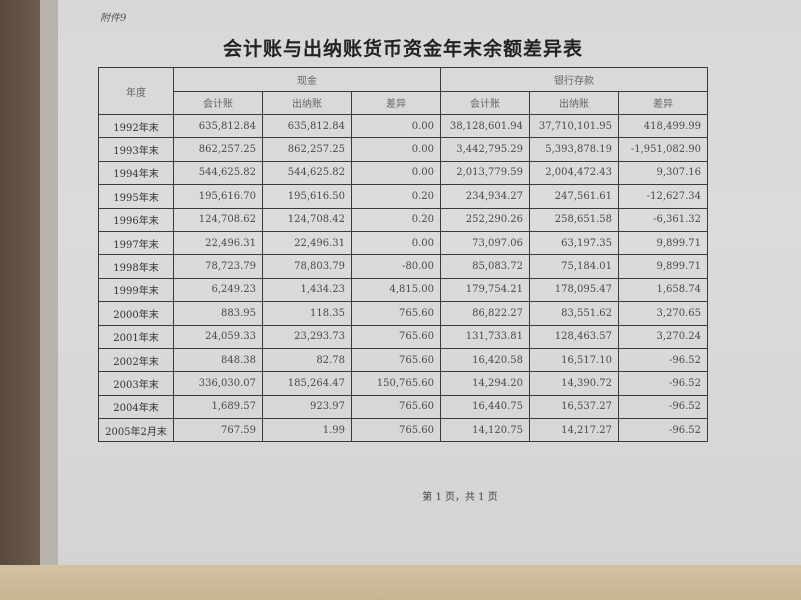 The width and height of the screenshot is (801, 600). What do you see at coordinates (574, 79) in the screenshot?
I see `header-bank: 银行存款` at bounding box center [574, 79].